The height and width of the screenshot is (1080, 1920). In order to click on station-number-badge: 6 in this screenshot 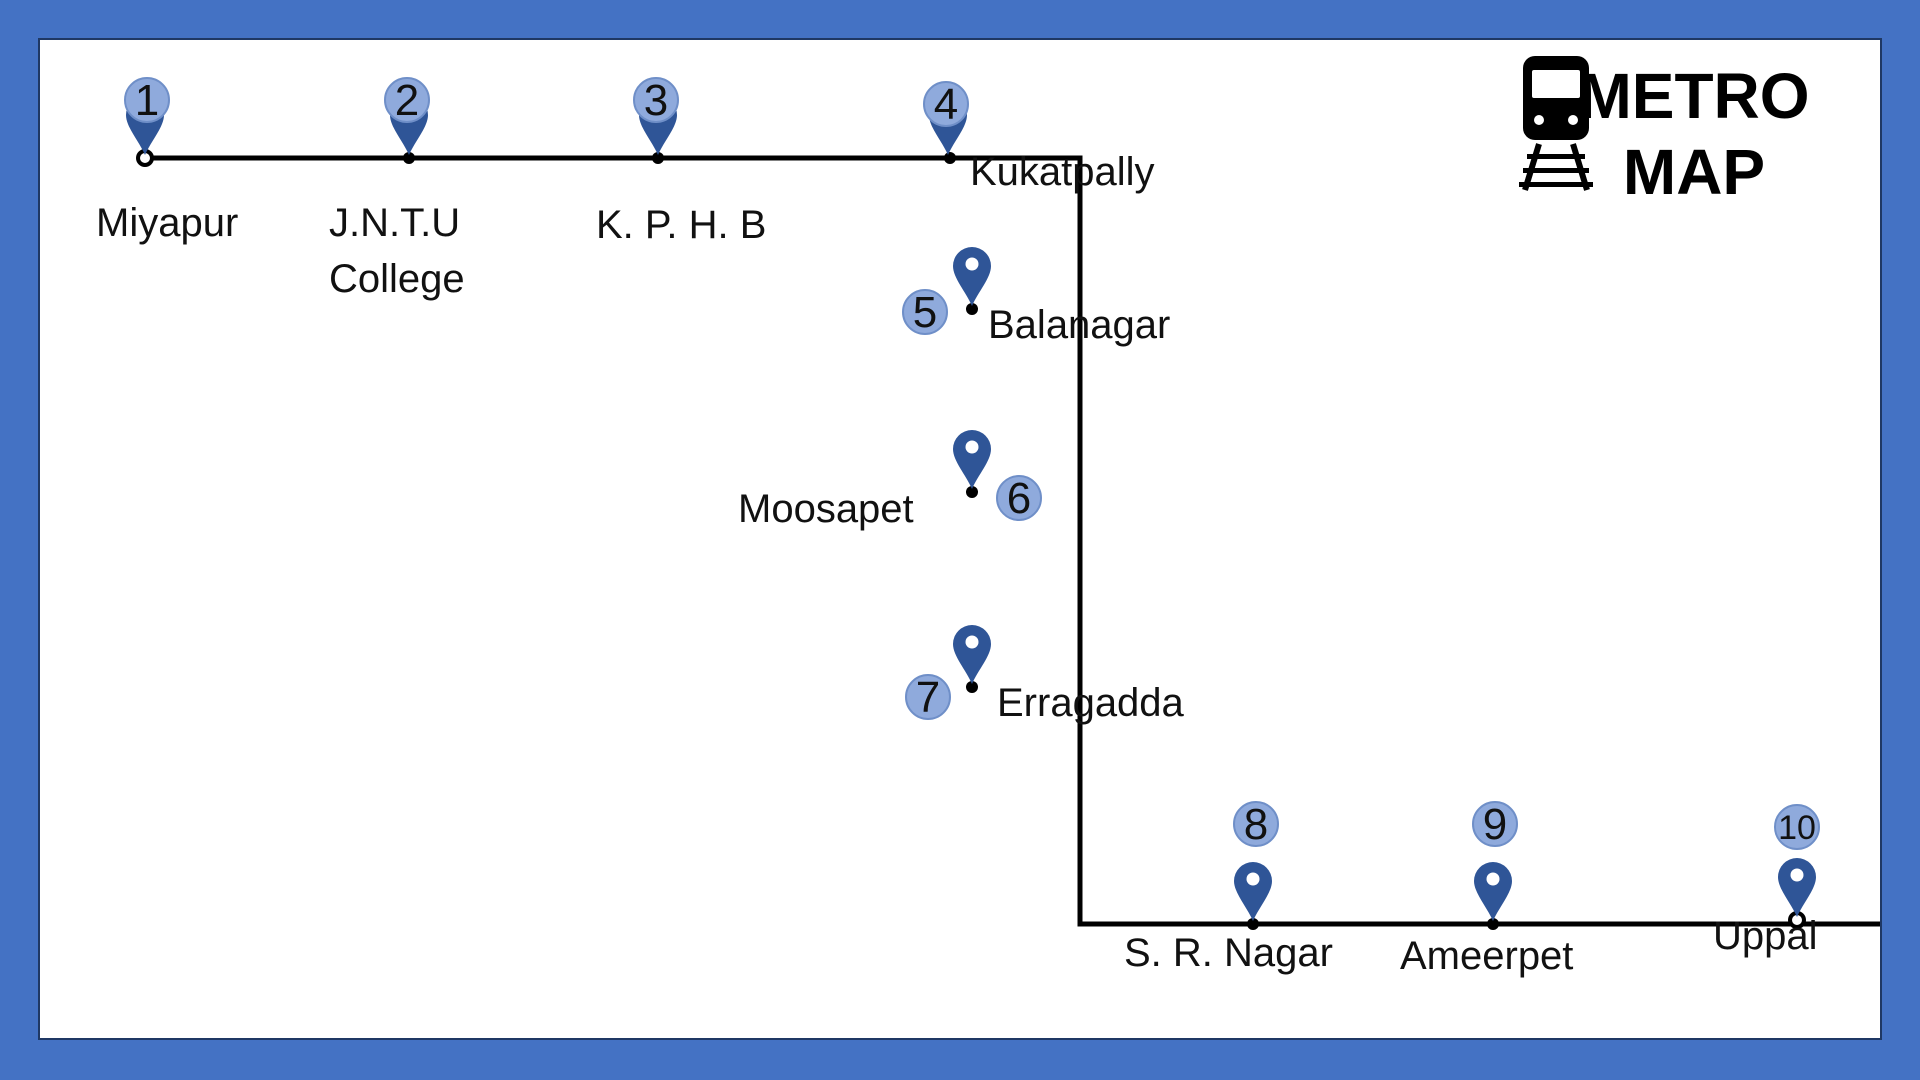, I will do `click(1019, 498)`.